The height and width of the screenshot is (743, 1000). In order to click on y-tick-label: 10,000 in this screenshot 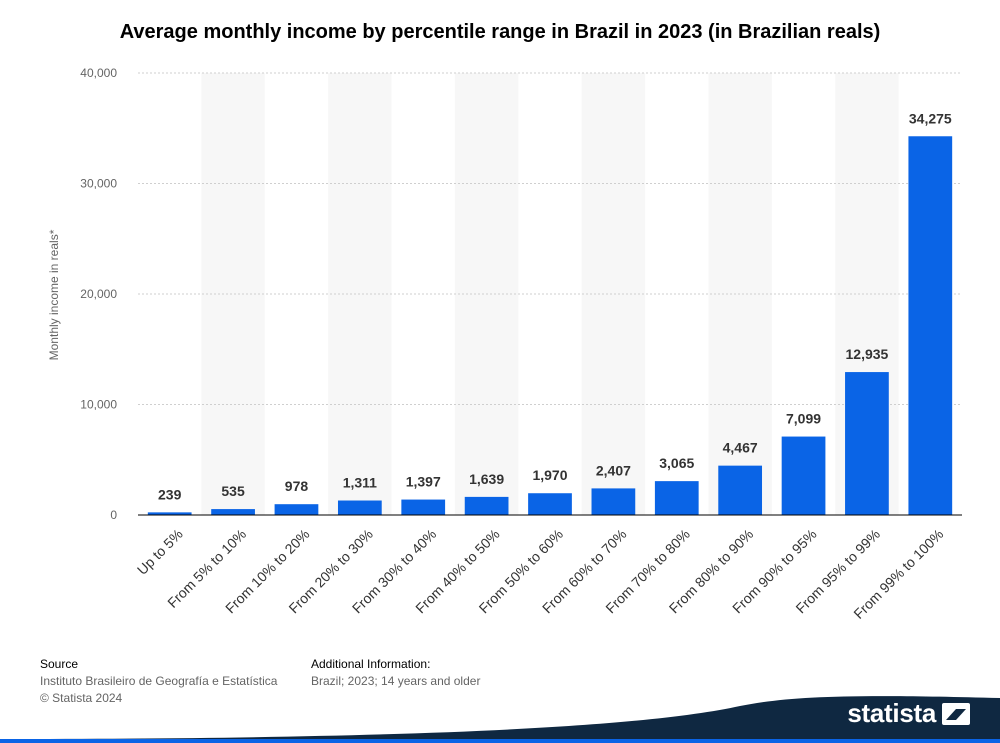, I will do `click(98, 405)`.